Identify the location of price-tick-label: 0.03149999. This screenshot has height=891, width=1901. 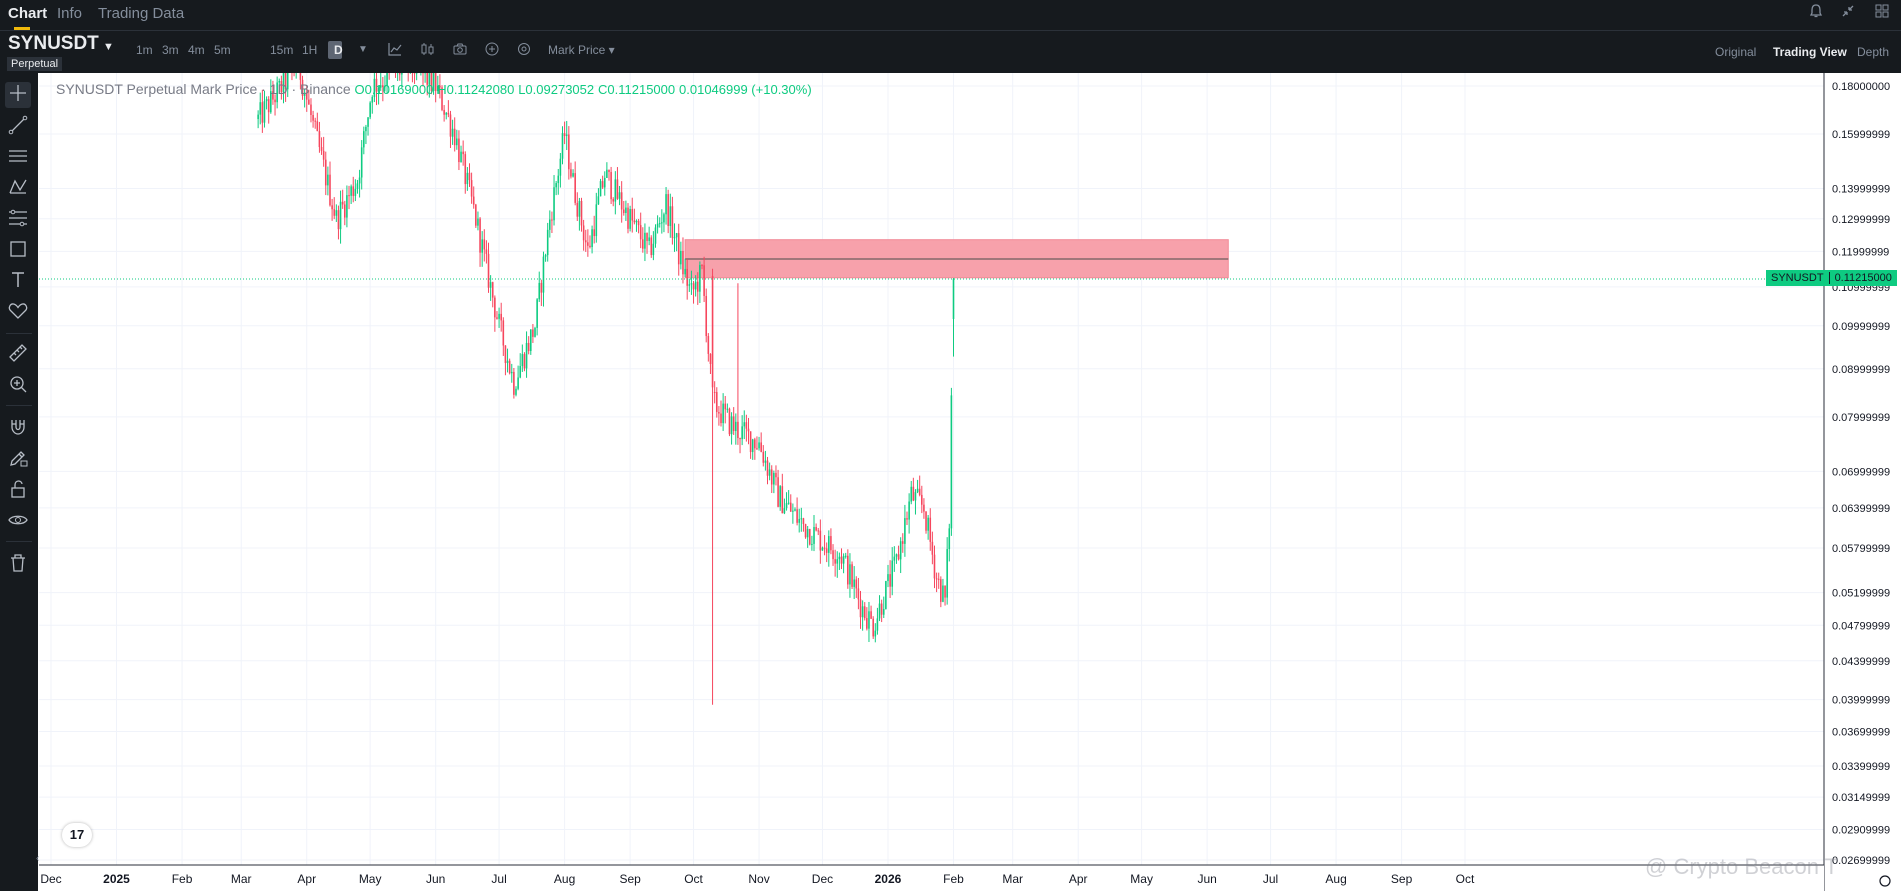
(1861, 798).